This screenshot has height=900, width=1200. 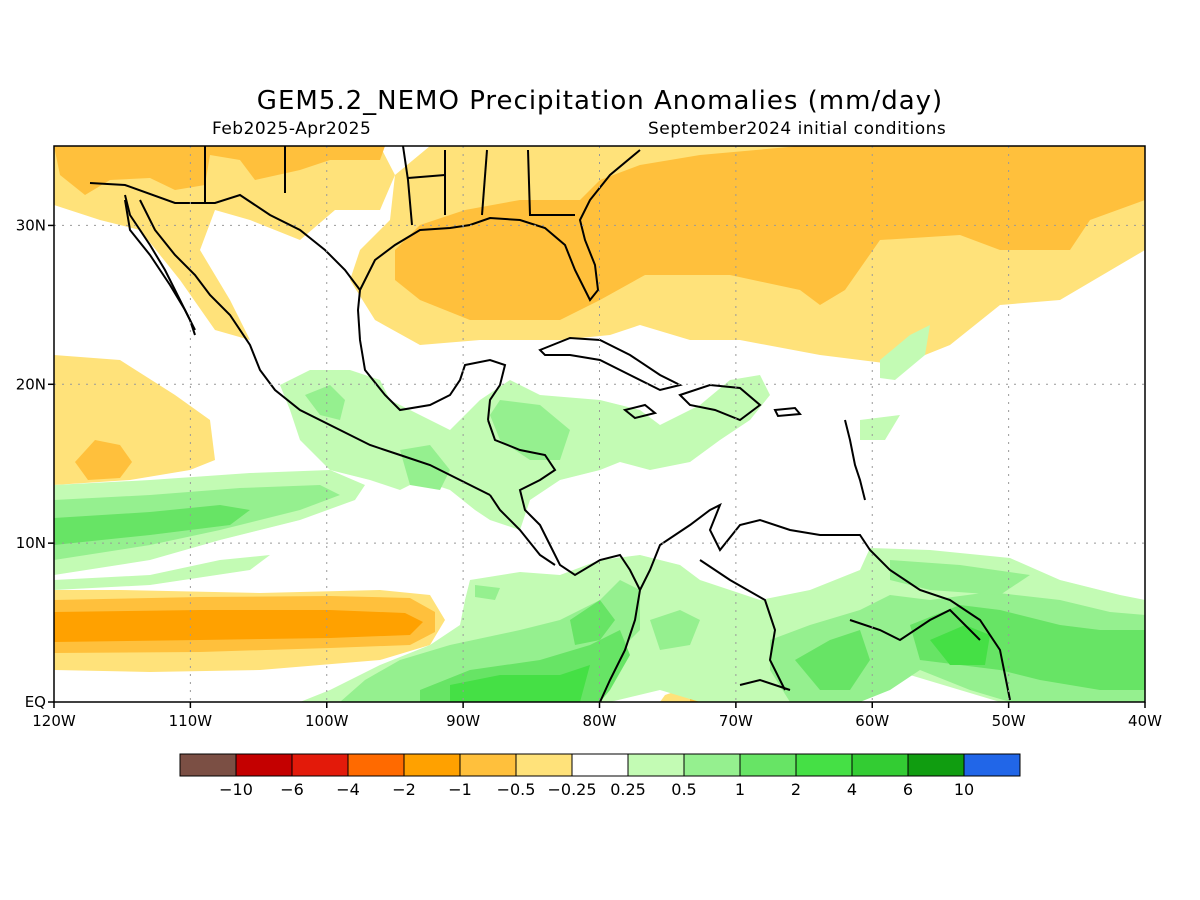 What do you see at coordinates (35, 463) in the screenshot?
I see `y-axis: EQ 10N 20N 30N` at bounding box center [35, 463].